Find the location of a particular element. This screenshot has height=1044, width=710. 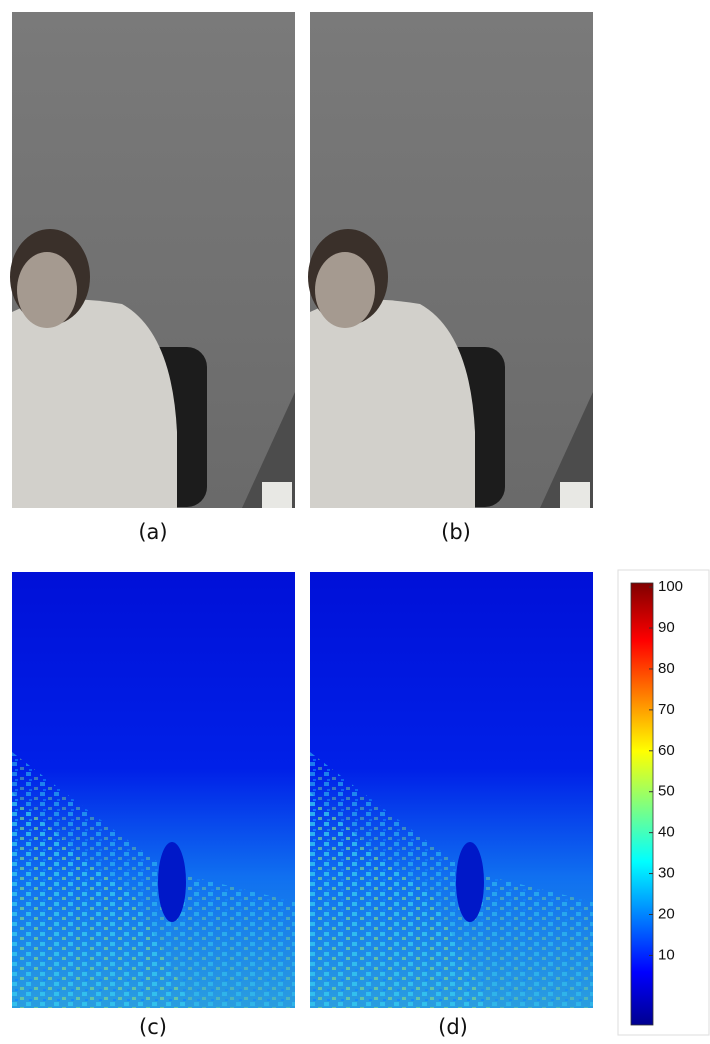

panel-label: (b) is located at coordinates (456, 532).